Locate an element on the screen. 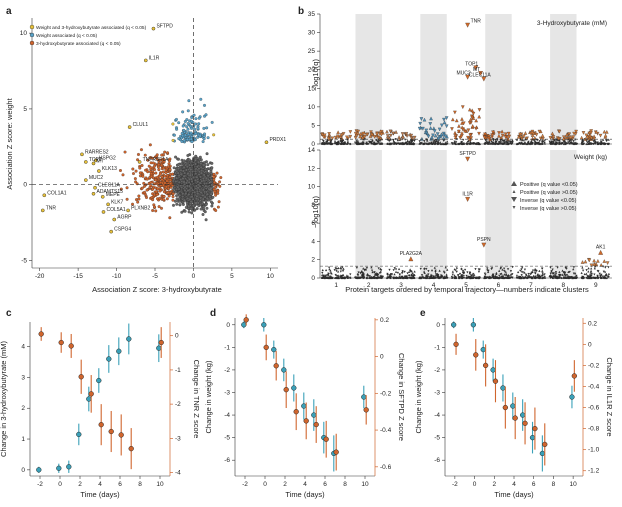 This screenshot has height=507, width=622. panel-label-e: e is located at coordinates (423, 313).